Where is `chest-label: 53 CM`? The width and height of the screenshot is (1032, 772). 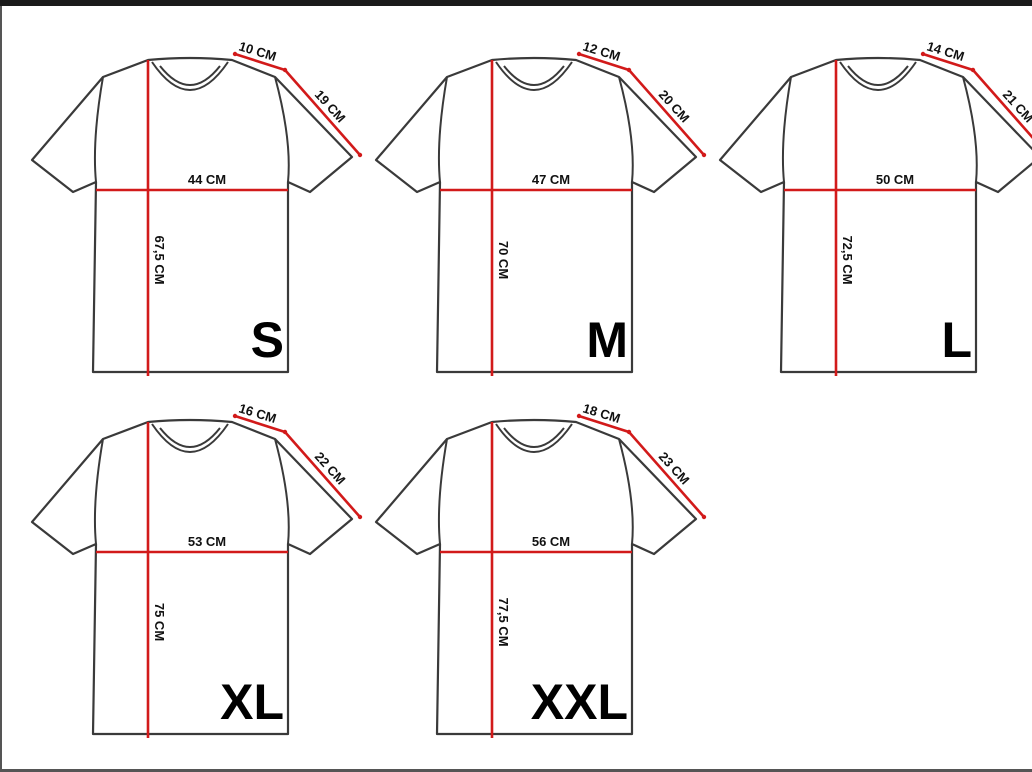
chest-label: 53 CM is located at coordinates (207, 541).